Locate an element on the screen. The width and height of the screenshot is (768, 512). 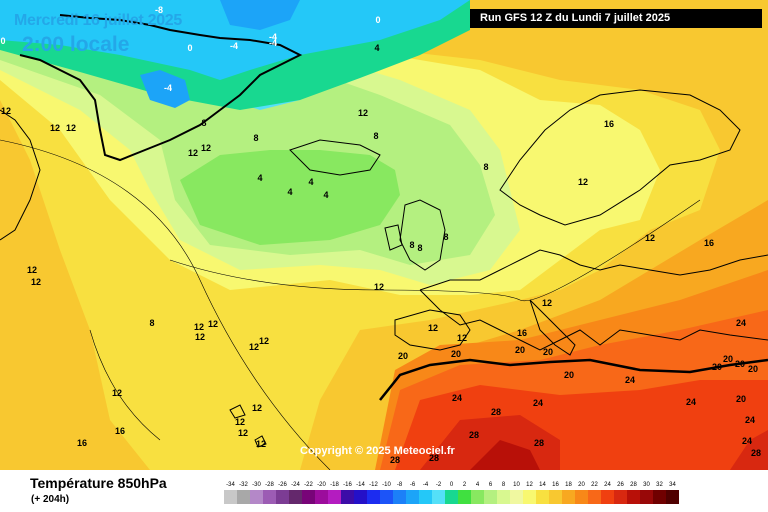
legend-tick-label: -30 is located at coordinates (256, 485).